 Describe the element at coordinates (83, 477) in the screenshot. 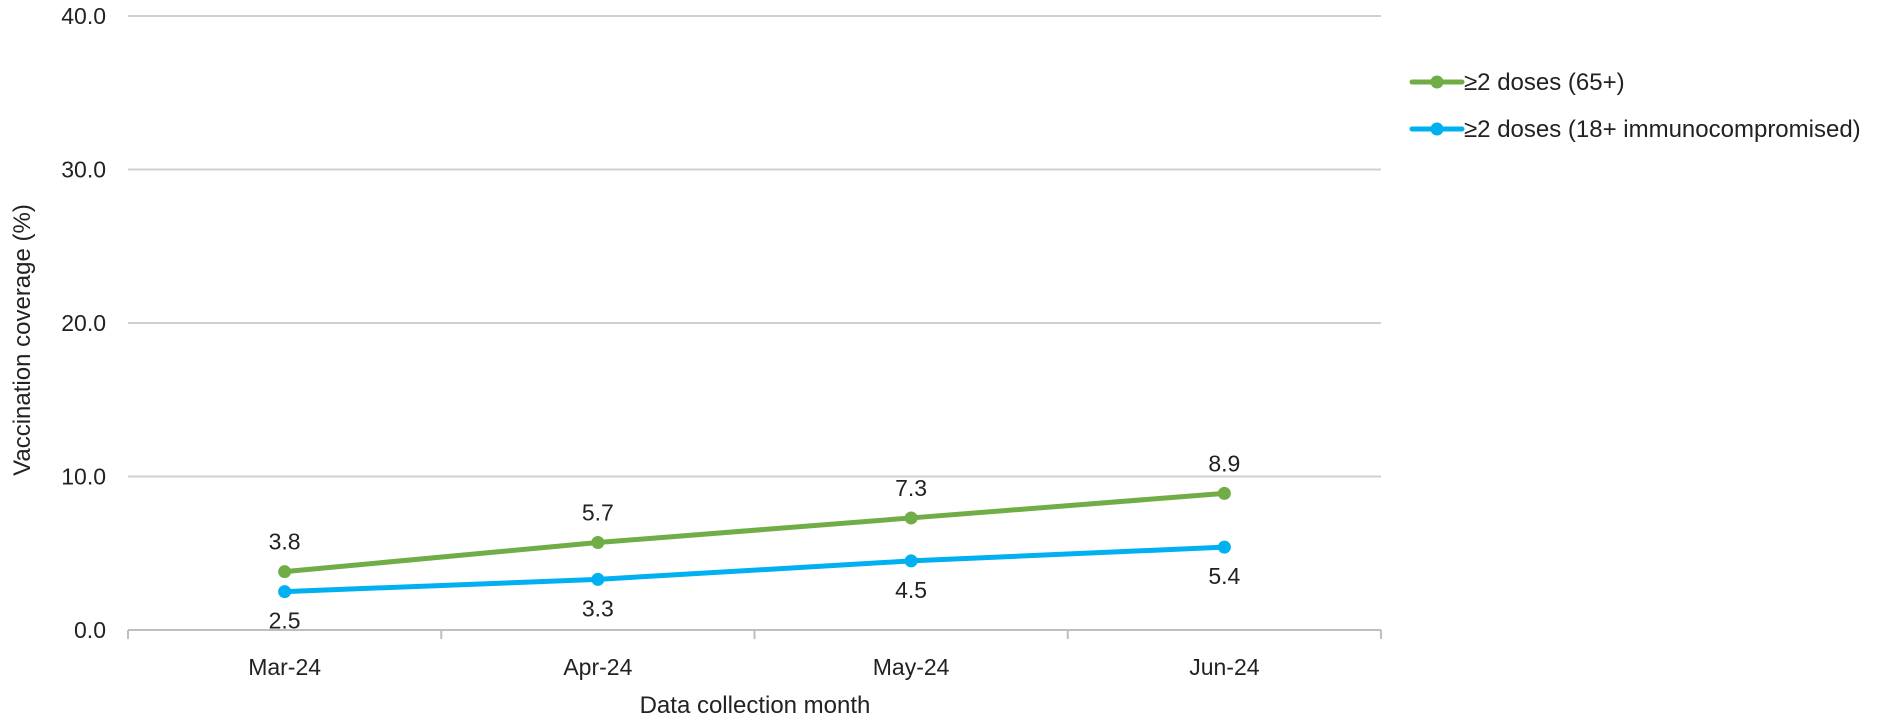

I see `y-tick-label: 10.0` at that location.